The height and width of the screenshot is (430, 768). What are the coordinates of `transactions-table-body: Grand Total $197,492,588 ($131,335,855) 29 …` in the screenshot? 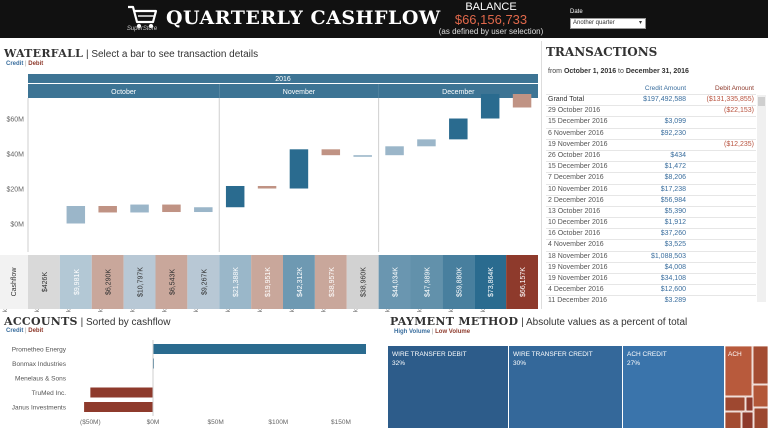 It's located at (651, 198).